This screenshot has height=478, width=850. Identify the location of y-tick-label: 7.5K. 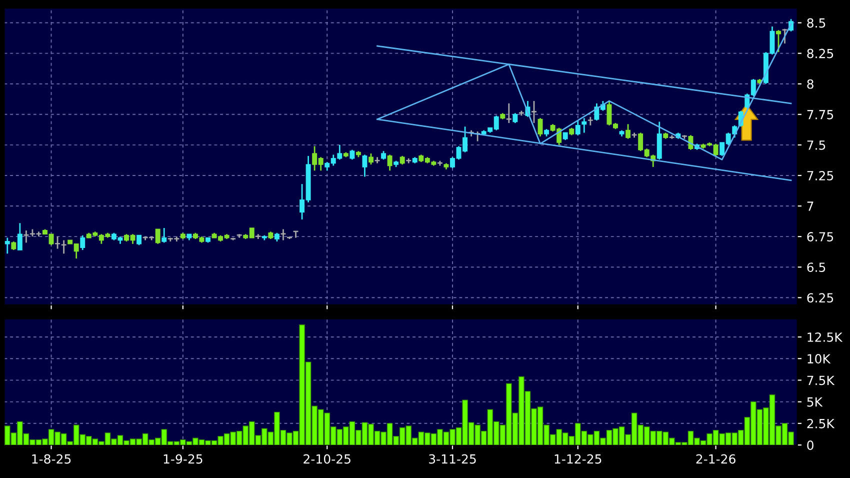
(821, 381).